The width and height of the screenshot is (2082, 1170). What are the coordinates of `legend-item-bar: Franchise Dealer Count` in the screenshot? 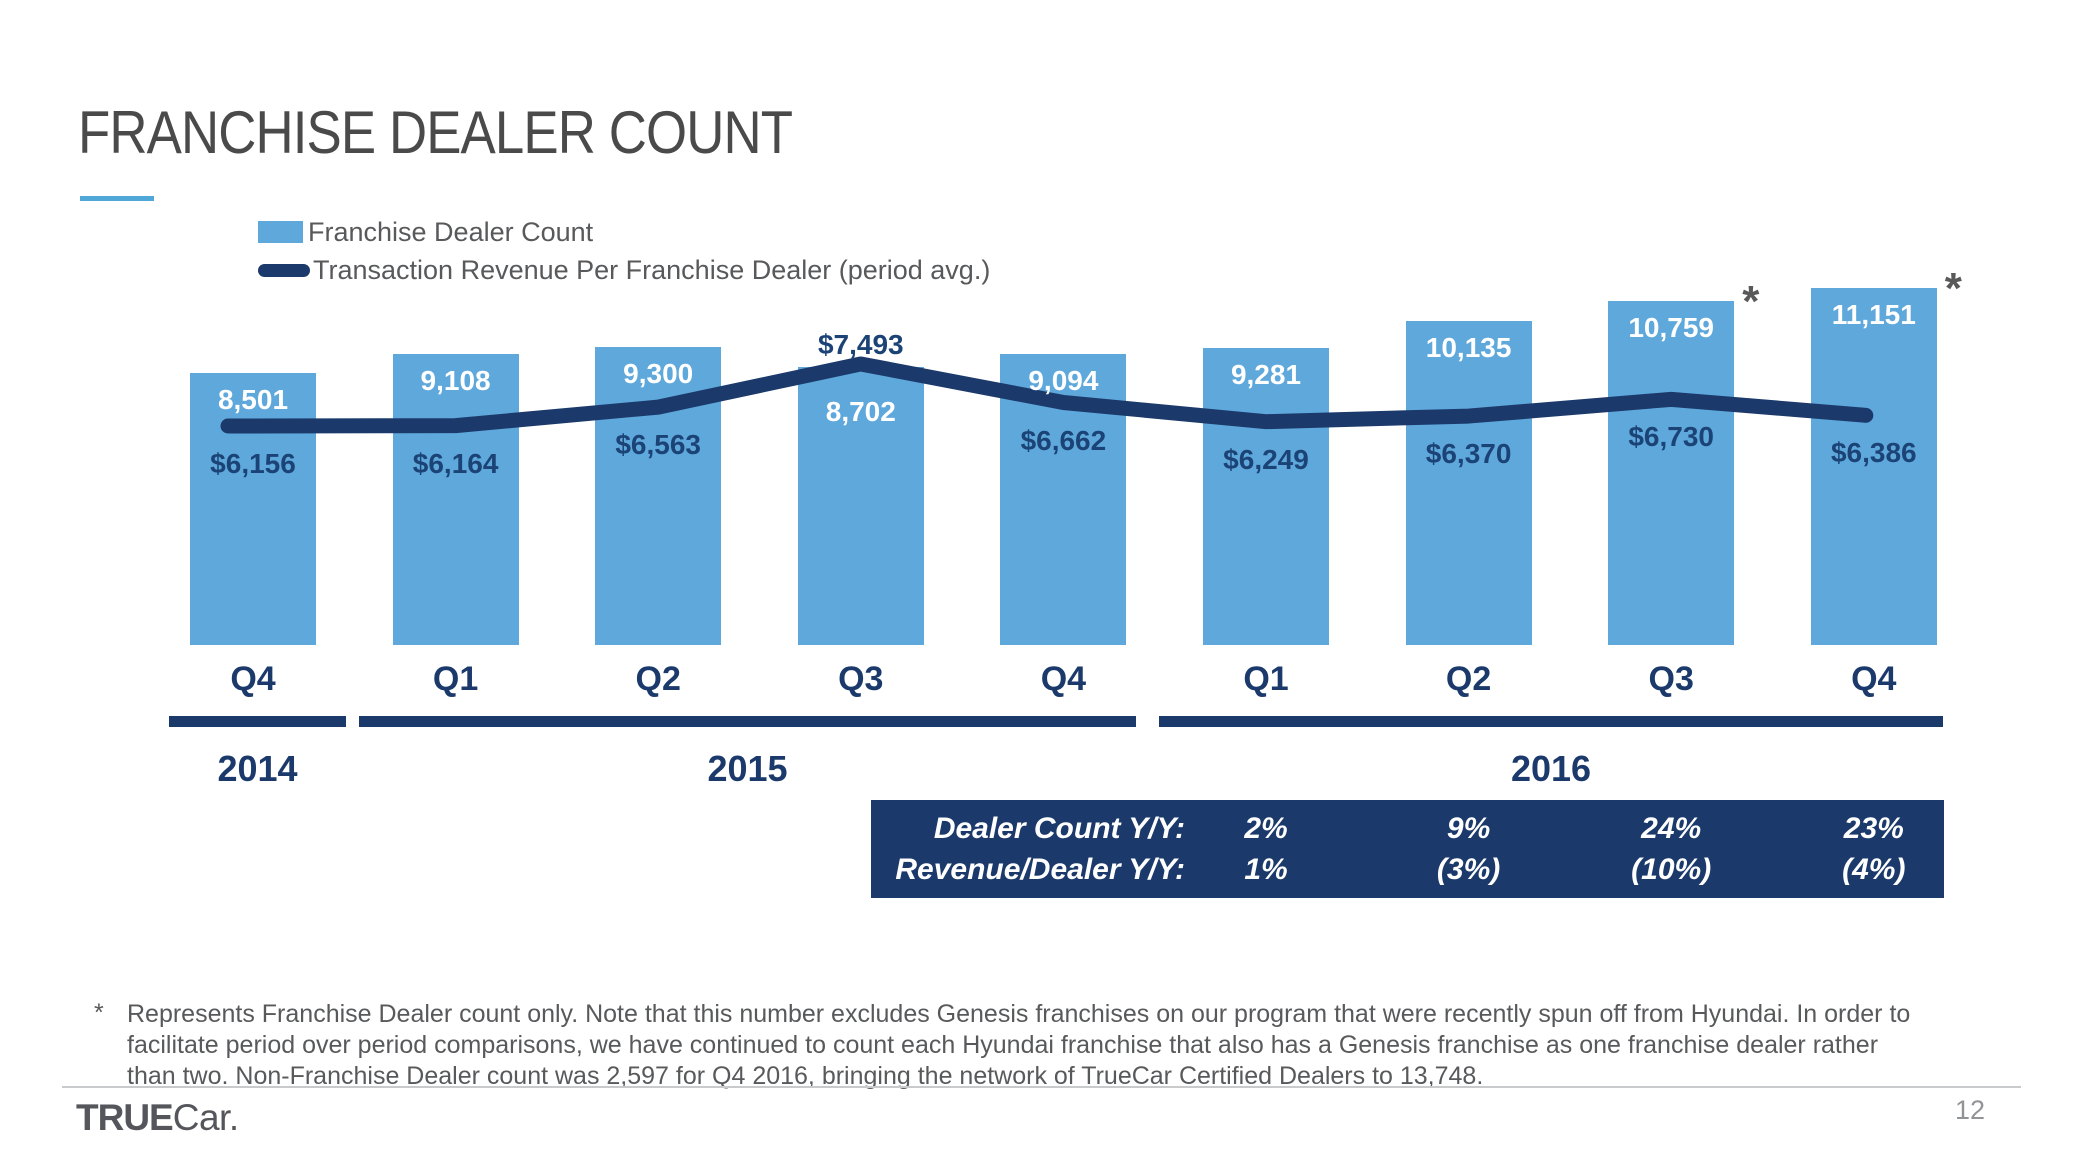 It's located at (624, 232).